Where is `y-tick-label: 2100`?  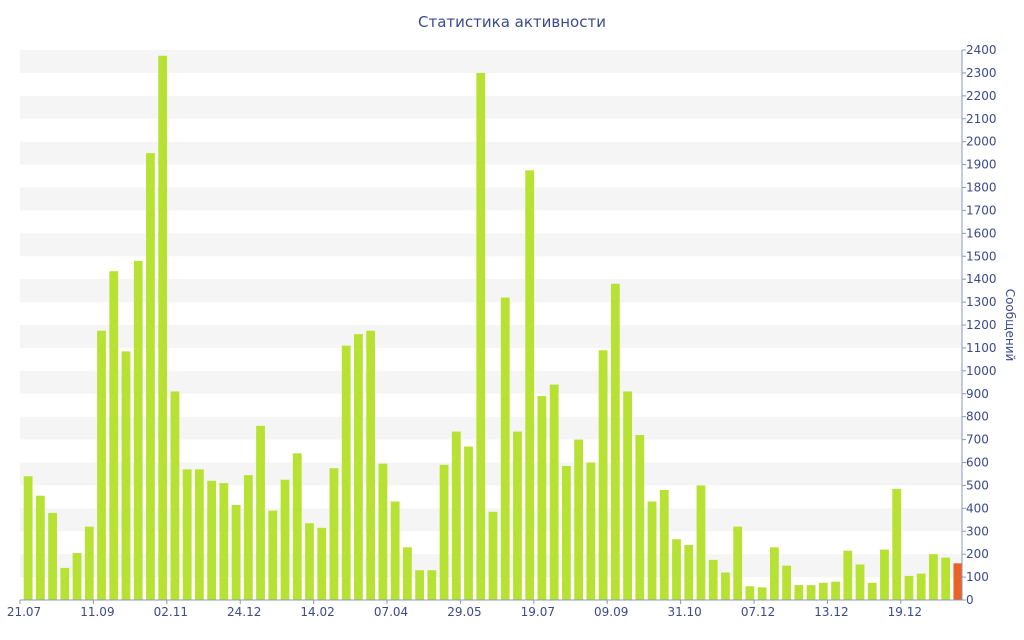
y-tick-label: 2100 is located at coordinates (981, 119).